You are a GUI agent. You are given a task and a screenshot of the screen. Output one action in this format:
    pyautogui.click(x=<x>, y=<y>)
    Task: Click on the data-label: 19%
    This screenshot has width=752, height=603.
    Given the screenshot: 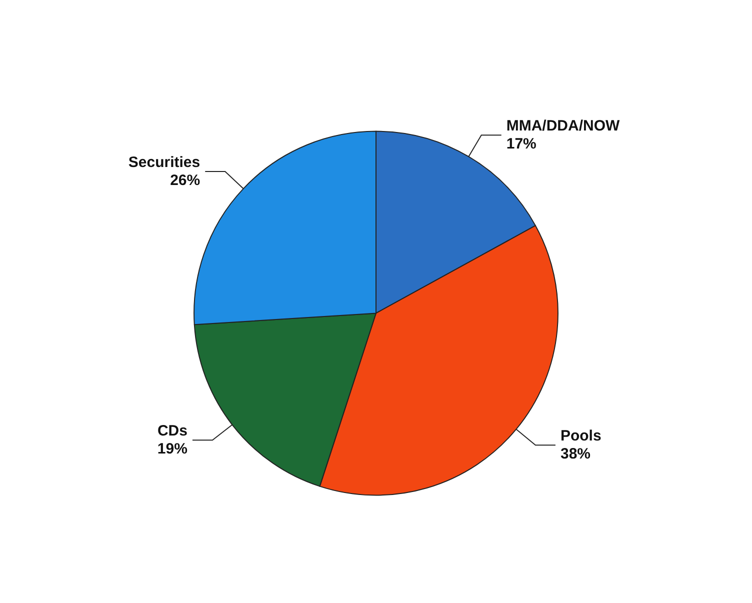 What is the action you would take?
    pyautogui.click(x=172, y=449)
    